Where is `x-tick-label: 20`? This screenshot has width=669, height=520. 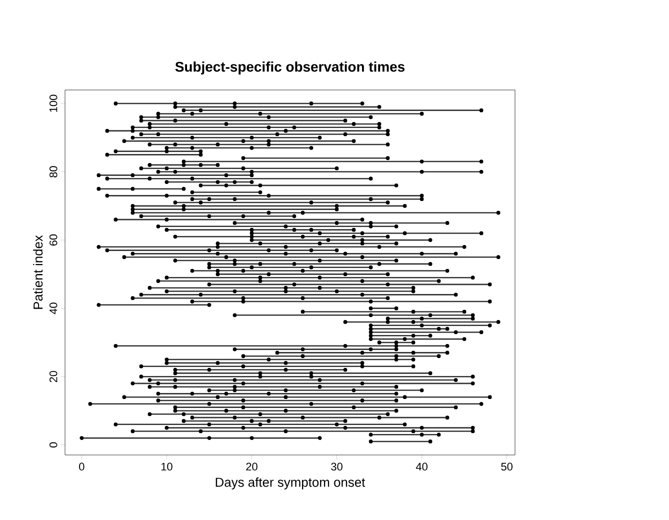
x-tick-label: 20 is located at coordinates (252, 466).